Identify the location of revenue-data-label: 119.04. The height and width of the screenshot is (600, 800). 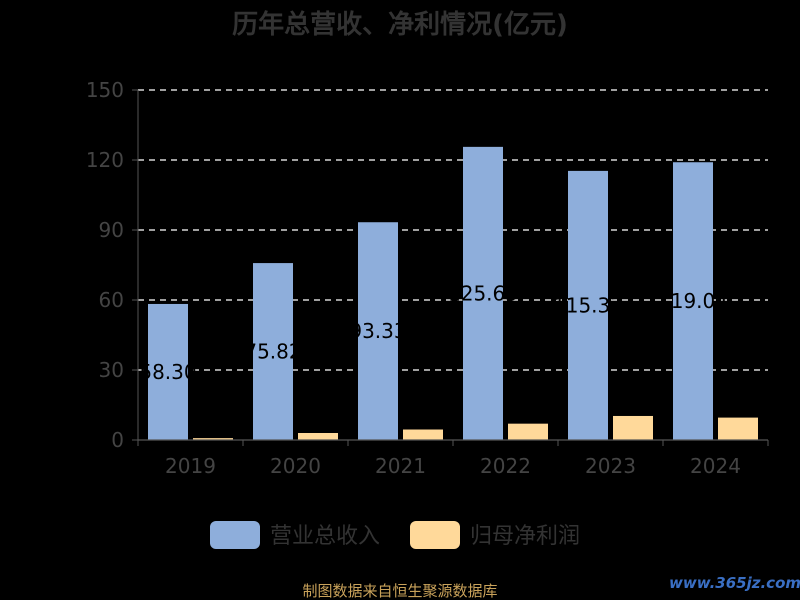
(693, 301).